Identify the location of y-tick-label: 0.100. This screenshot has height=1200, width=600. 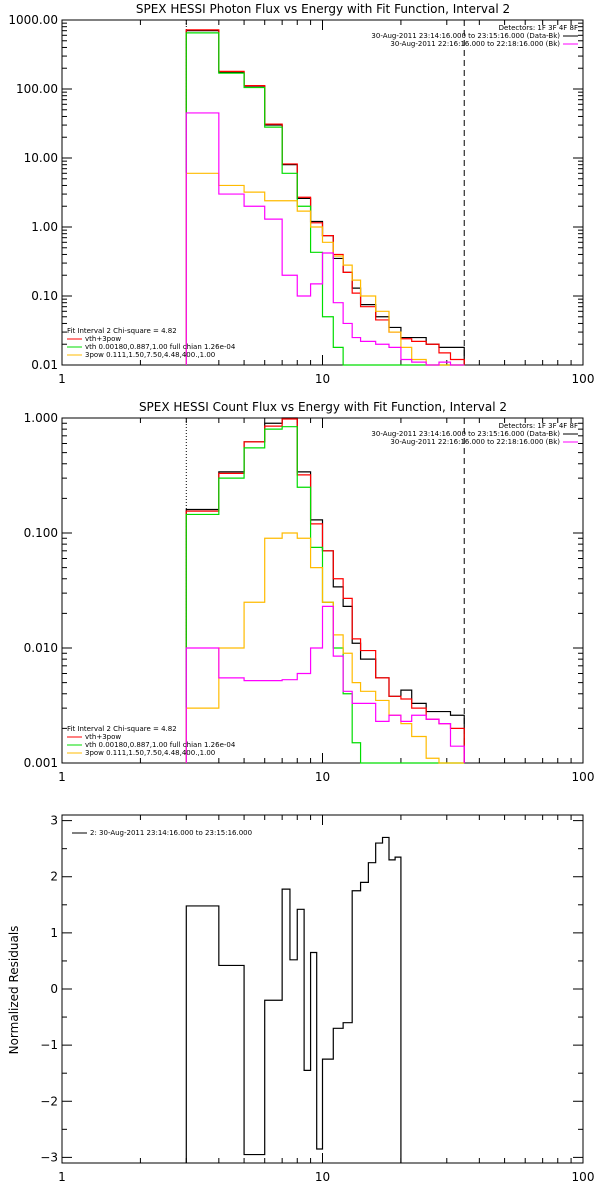
(41, 533).